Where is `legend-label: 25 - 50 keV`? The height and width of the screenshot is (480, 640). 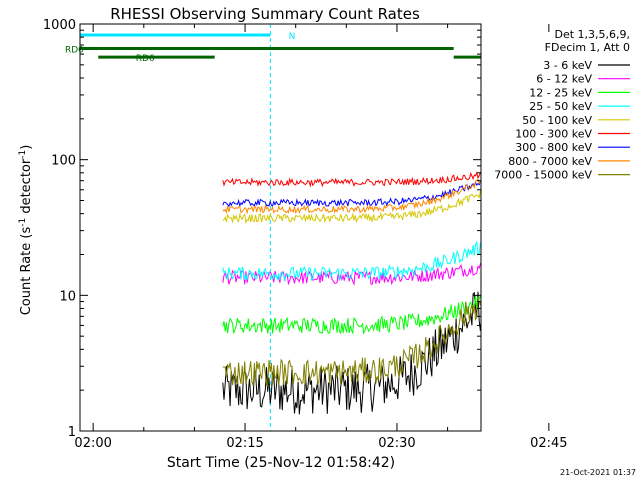 legend-label: 25 - 50 keV is located at coordinates (560, 106).